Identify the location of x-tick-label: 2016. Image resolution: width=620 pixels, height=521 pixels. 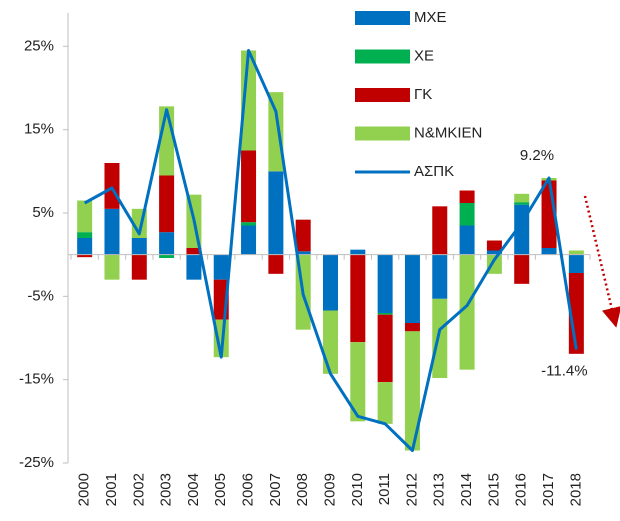
(521, 489).